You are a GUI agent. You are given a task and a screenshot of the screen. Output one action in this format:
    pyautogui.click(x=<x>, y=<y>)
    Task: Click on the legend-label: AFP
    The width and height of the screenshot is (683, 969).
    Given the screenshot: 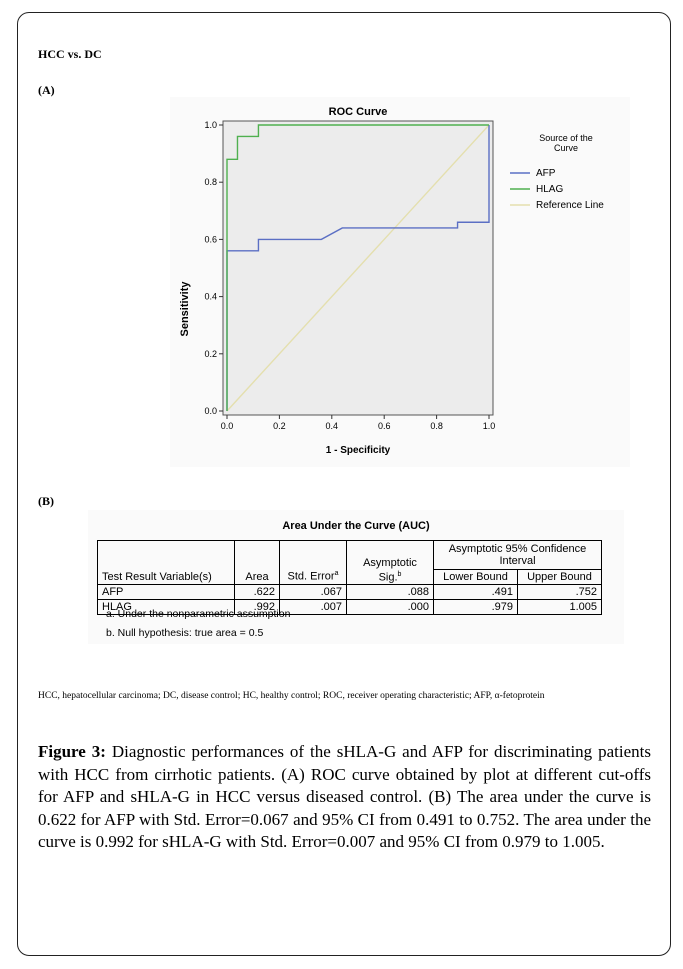 What is the action you would take?
    pyautogui.click(x=546, y=173)
    